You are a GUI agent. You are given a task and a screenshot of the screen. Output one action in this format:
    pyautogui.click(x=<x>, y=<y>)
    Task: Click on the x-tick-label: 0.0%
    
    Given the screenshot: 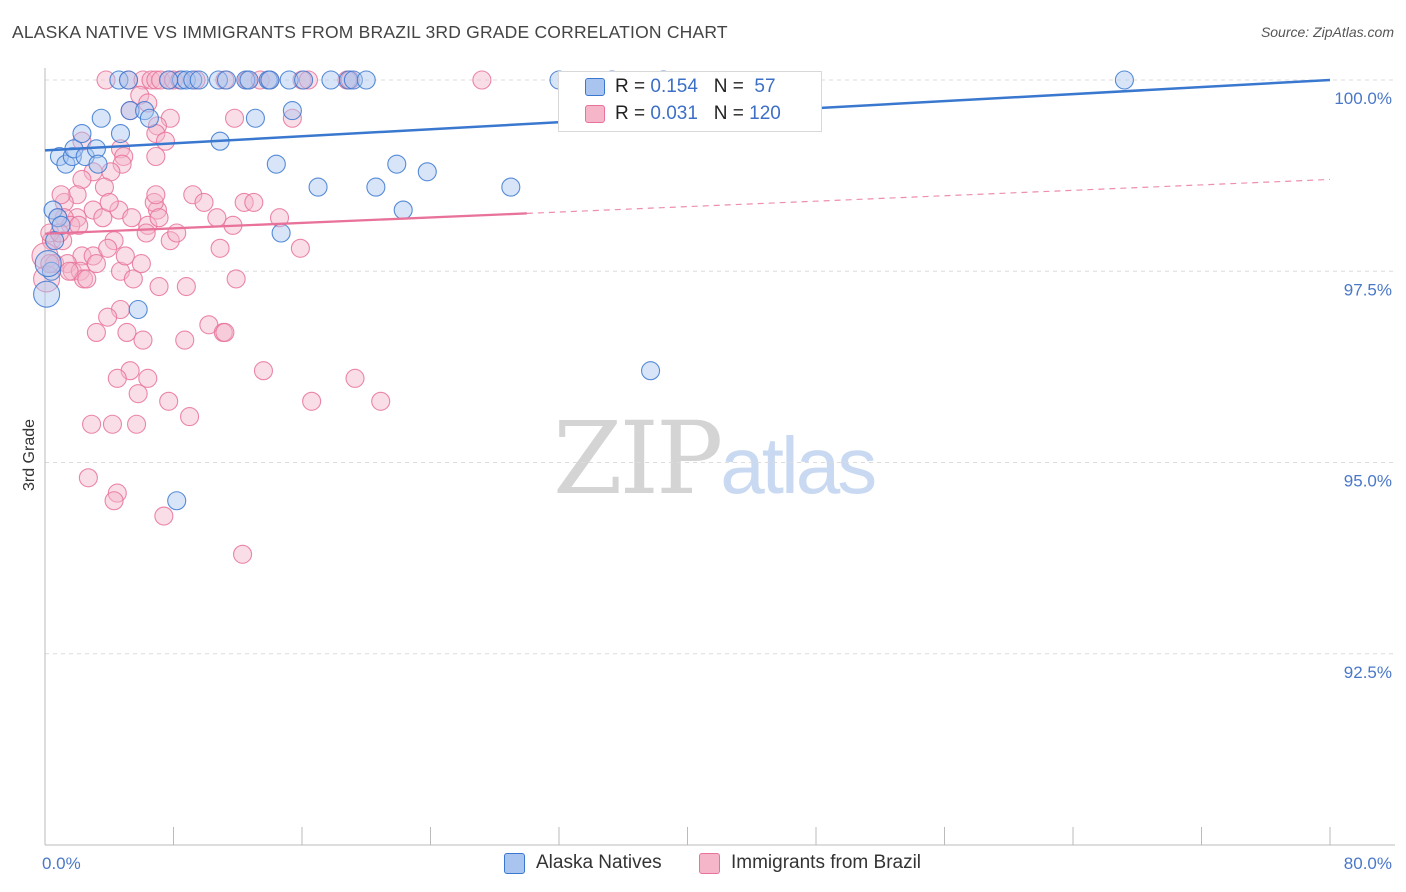 What is the action you would take?
    pyautogui.click(x=61, y=863)
    